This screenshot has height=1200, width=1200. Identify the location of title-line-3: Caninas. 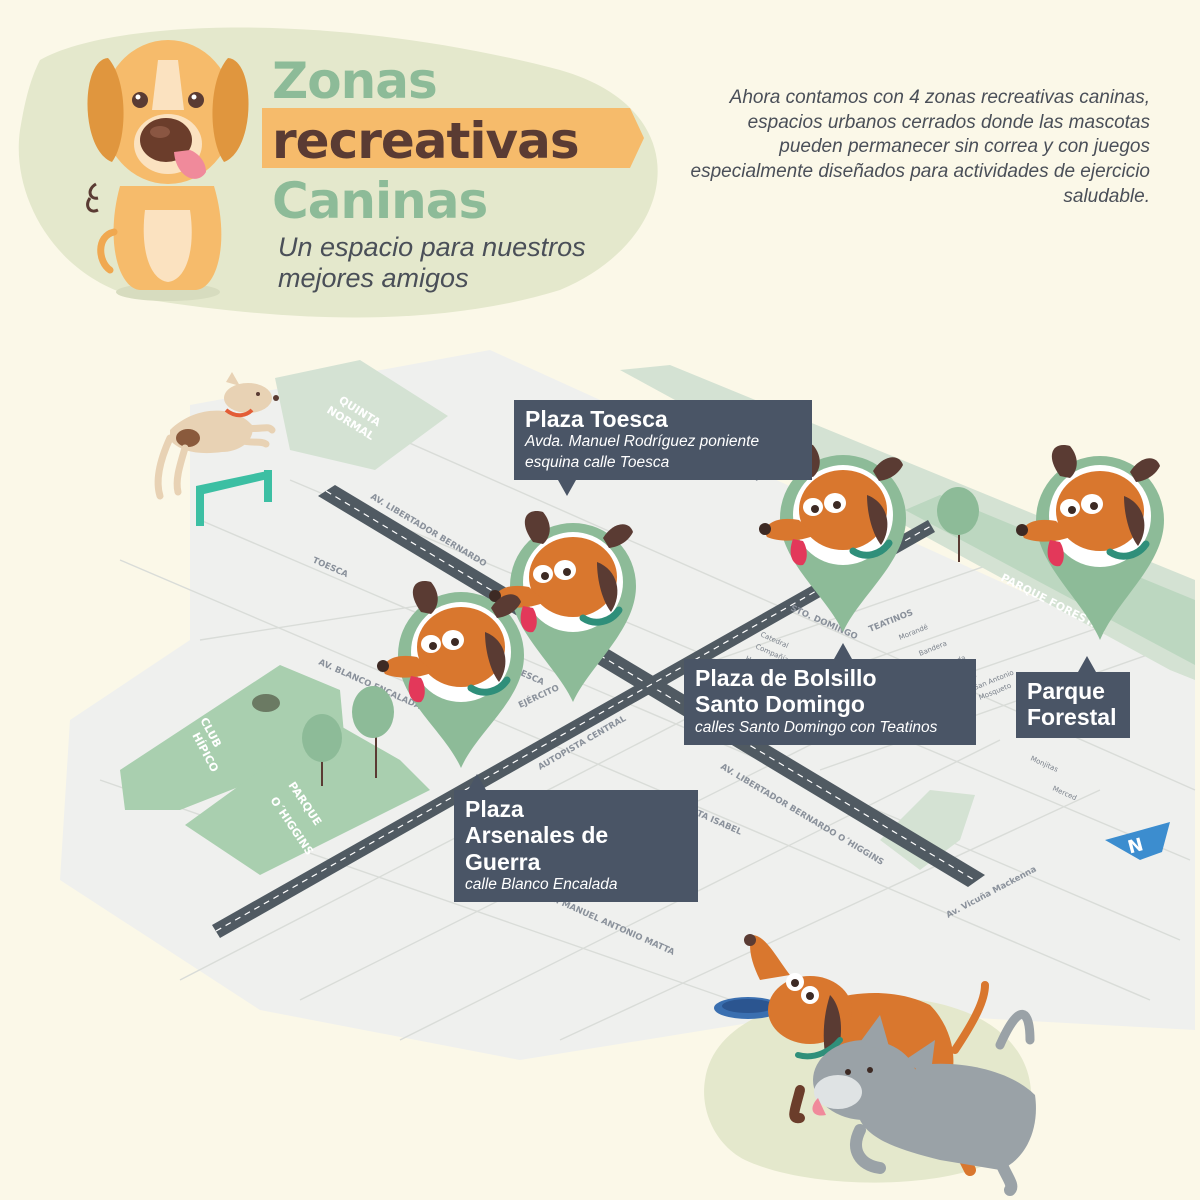
(380, 201).